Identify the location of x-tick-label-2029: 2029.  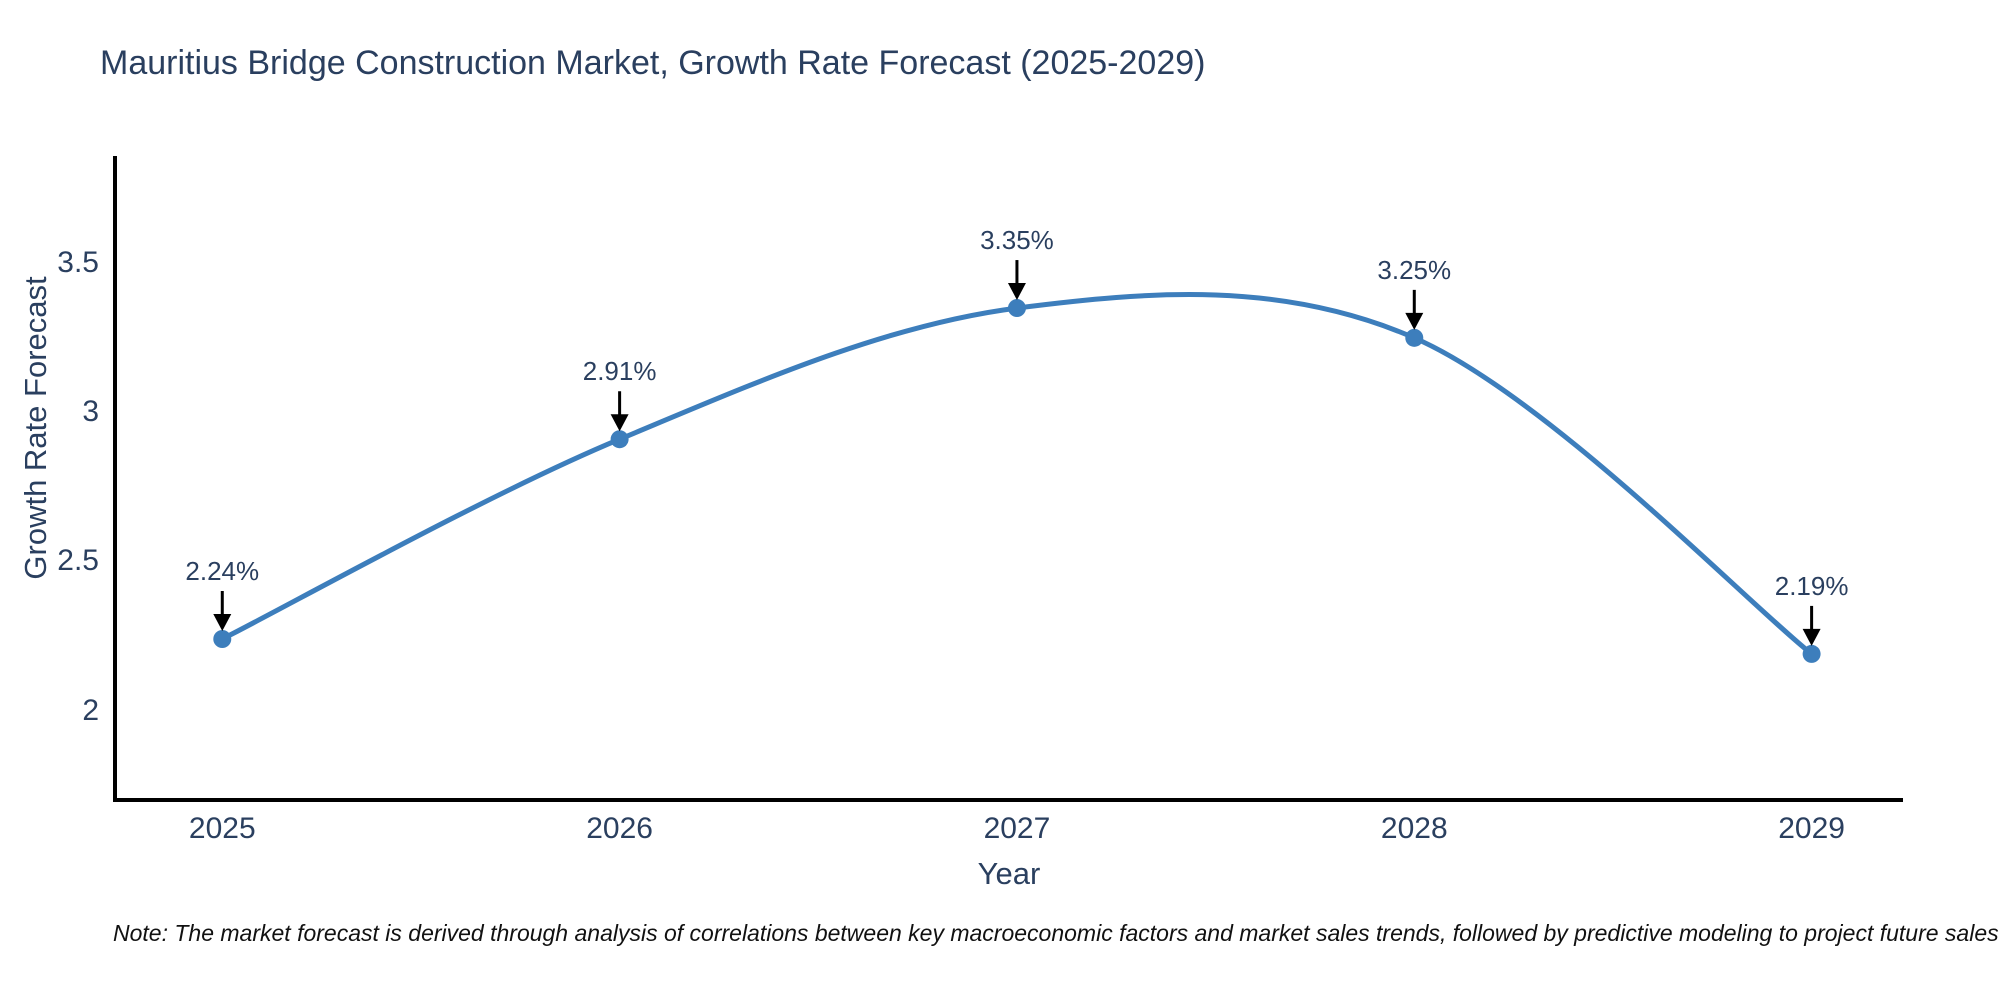
(1811, 828).